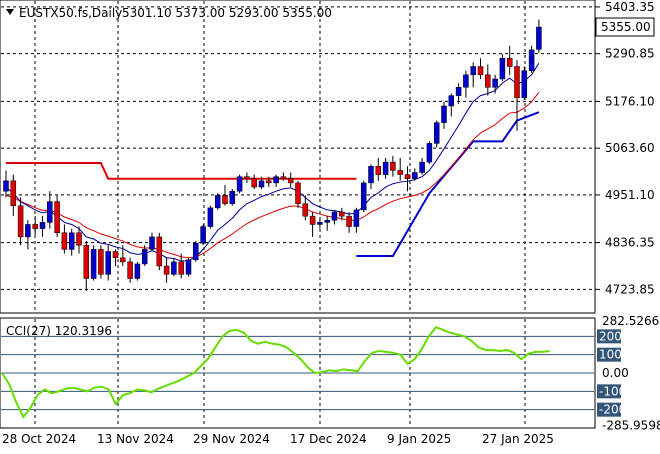 The width and height of the screenshot is (660, 454). I want to click on cci-tick-label: -200, so click(612, 410).